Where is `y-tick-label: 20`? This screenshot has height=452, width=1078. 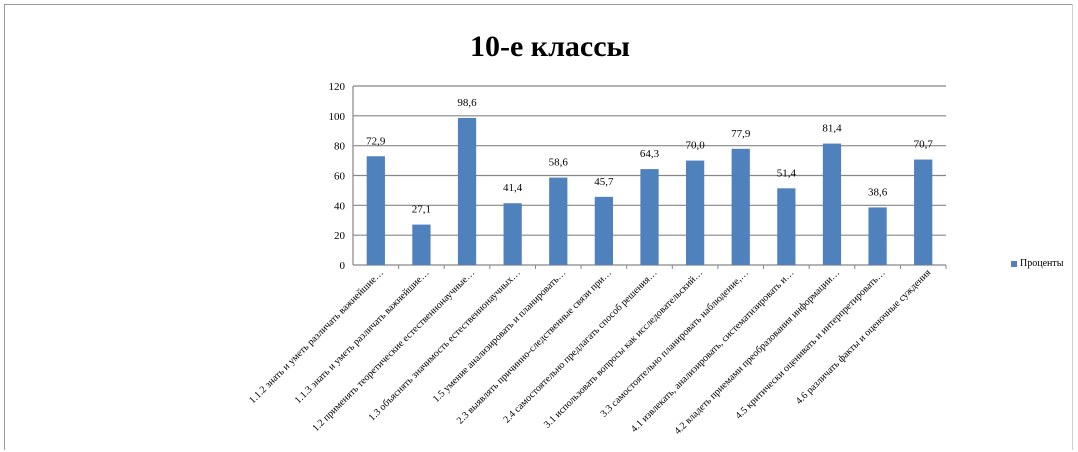 y-tick-label: 20 is located at coordinates (340, 236).